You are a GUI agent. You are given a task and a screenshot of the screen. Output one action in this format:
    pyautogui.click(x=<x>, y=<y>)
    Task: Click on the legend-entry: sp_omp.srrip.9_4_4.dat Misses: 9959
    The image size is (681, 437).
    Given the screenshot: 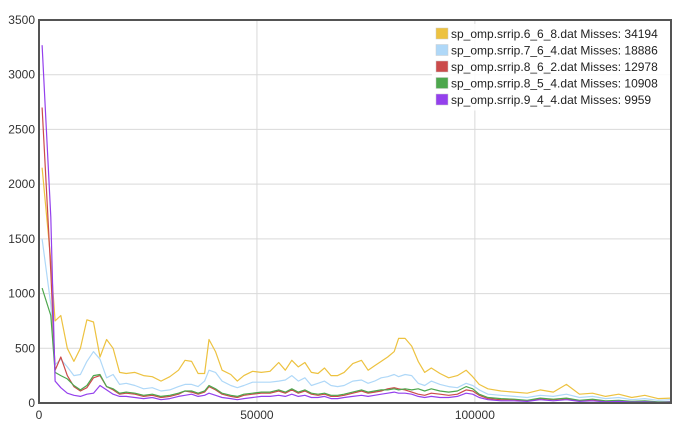 What is the action you would take?
    pyautogui.click(x=551, y=100)
    